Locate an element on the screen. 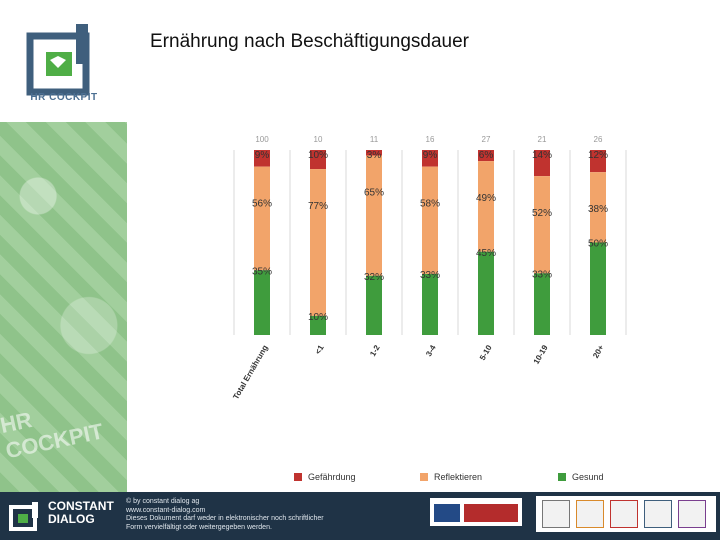 The height and width of the screenshot is (540, 720). legend-item-gesund: Gesund is located at coordinates (581, 477).